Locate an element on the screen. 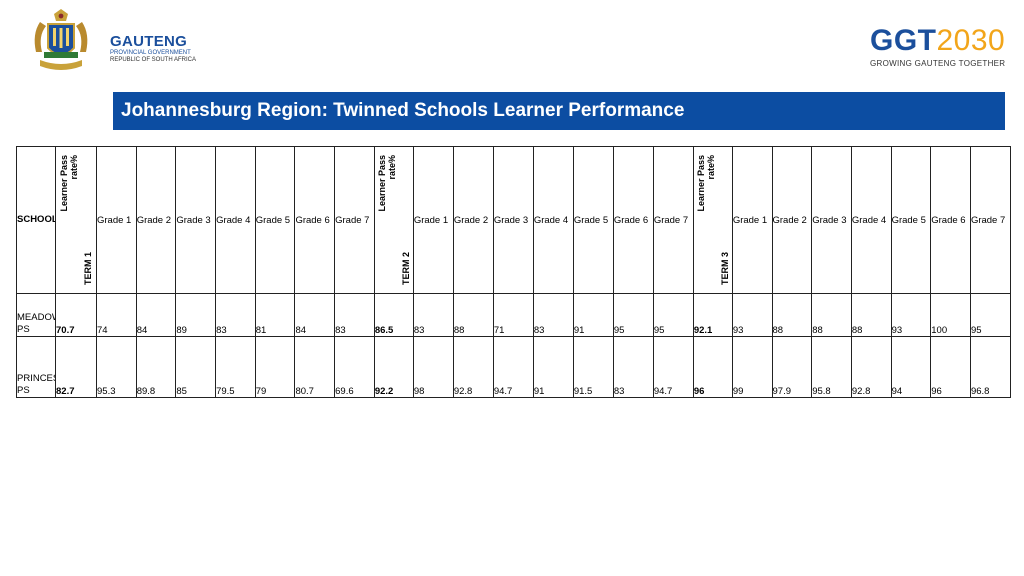  grade-value: 97.9 is located at coordinates (792, 367).